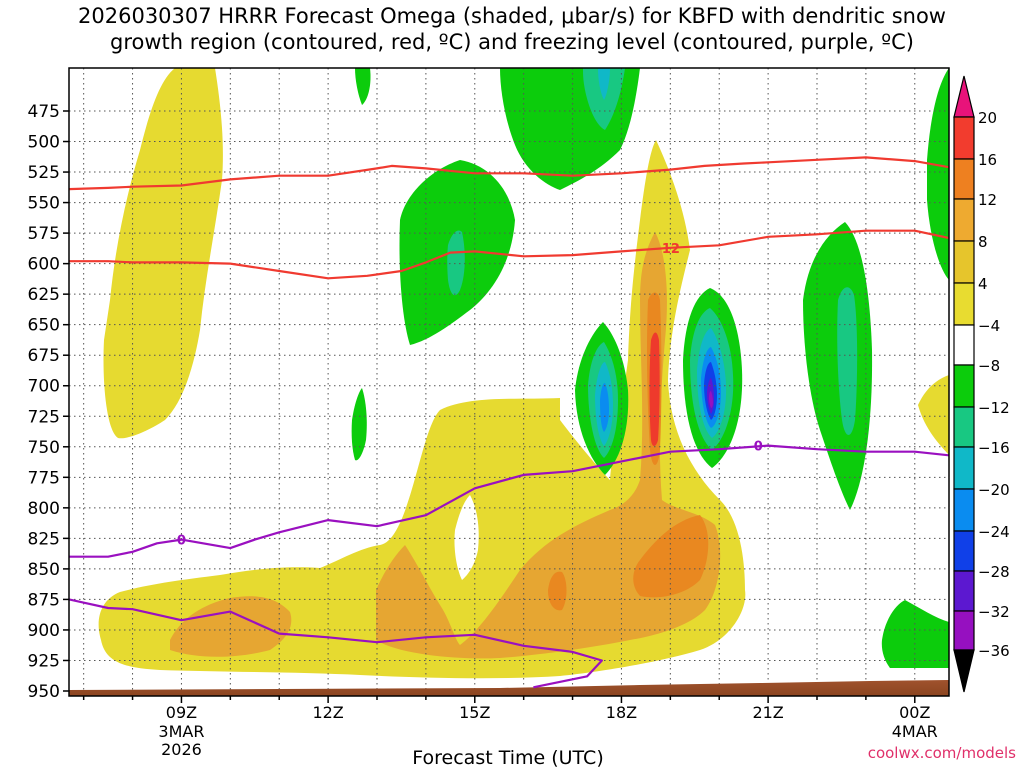 This screenshot has width=1024, height=768. I want to click on colorbar-cap-top, so click(964, 96).